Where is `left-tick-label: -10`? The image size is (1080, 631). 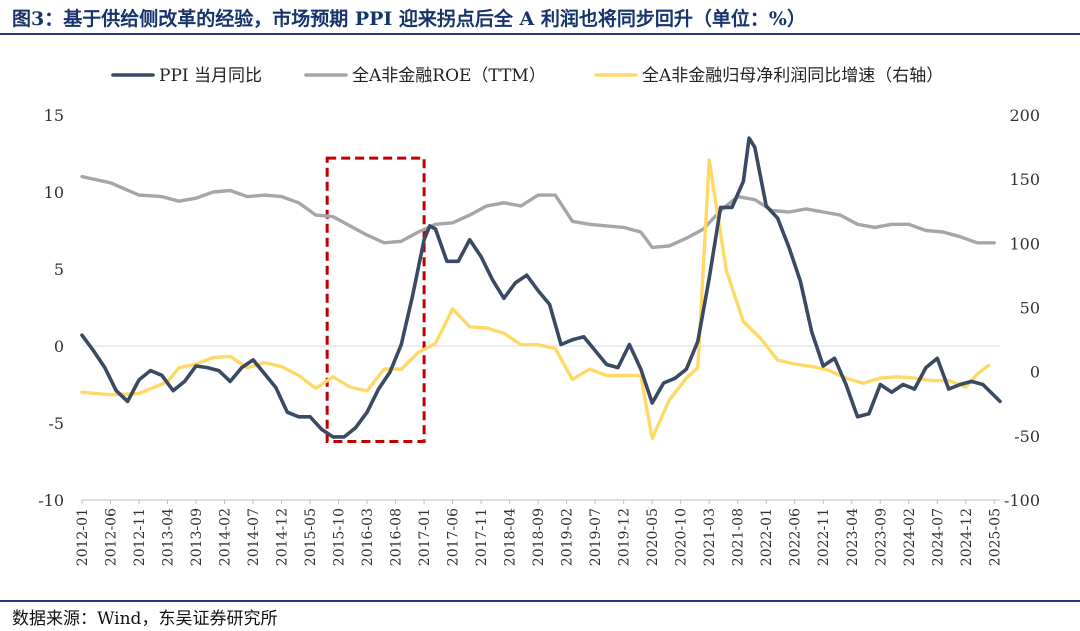 left-tick-label: -10 is located at coordinates (51, 500).